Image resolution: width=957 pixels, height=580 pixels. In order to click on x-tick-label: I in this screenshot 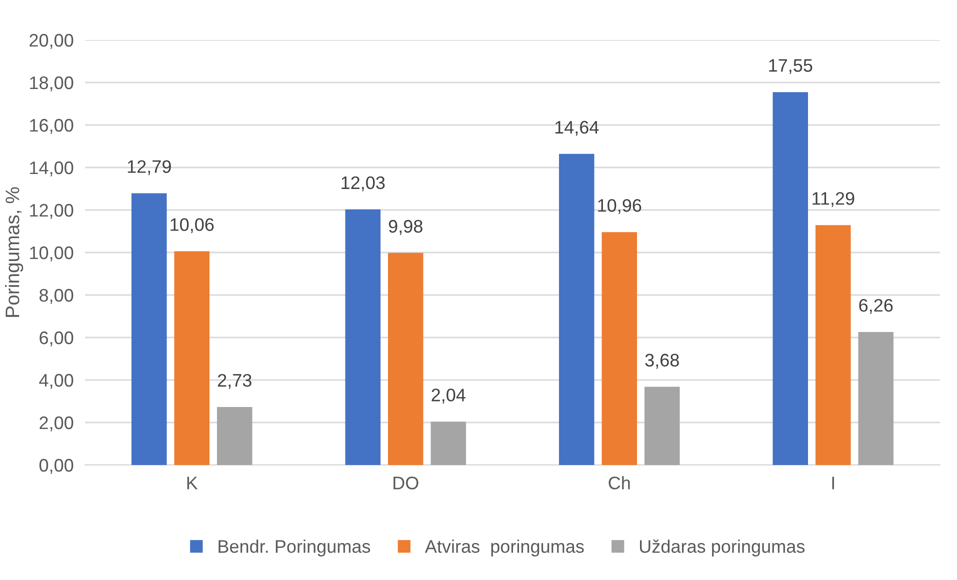, I will do `click(833, 483)`.